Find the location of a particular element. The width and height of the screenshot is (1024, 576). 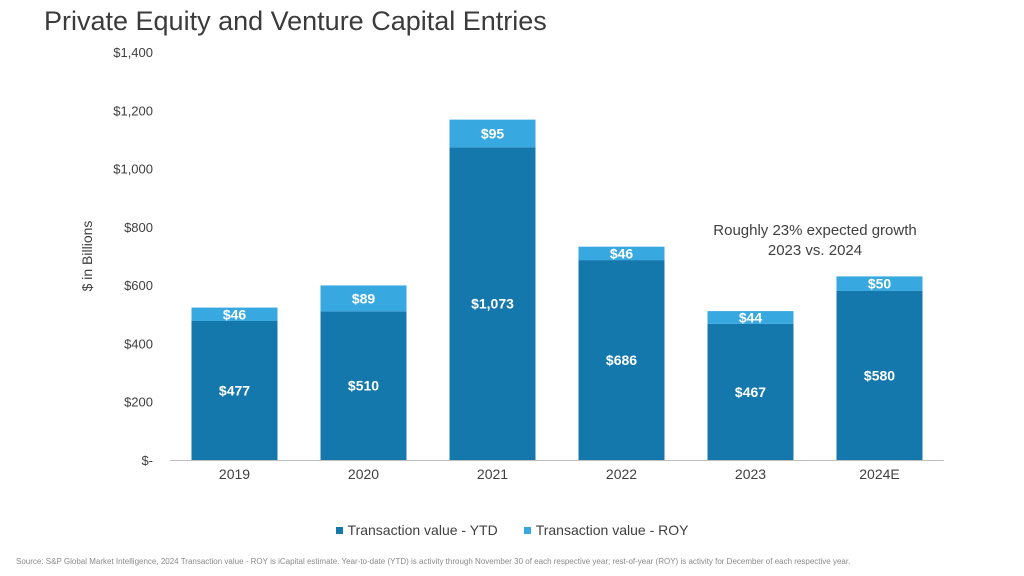

y-tick-label: $800 is located at coordinates (138, 227).